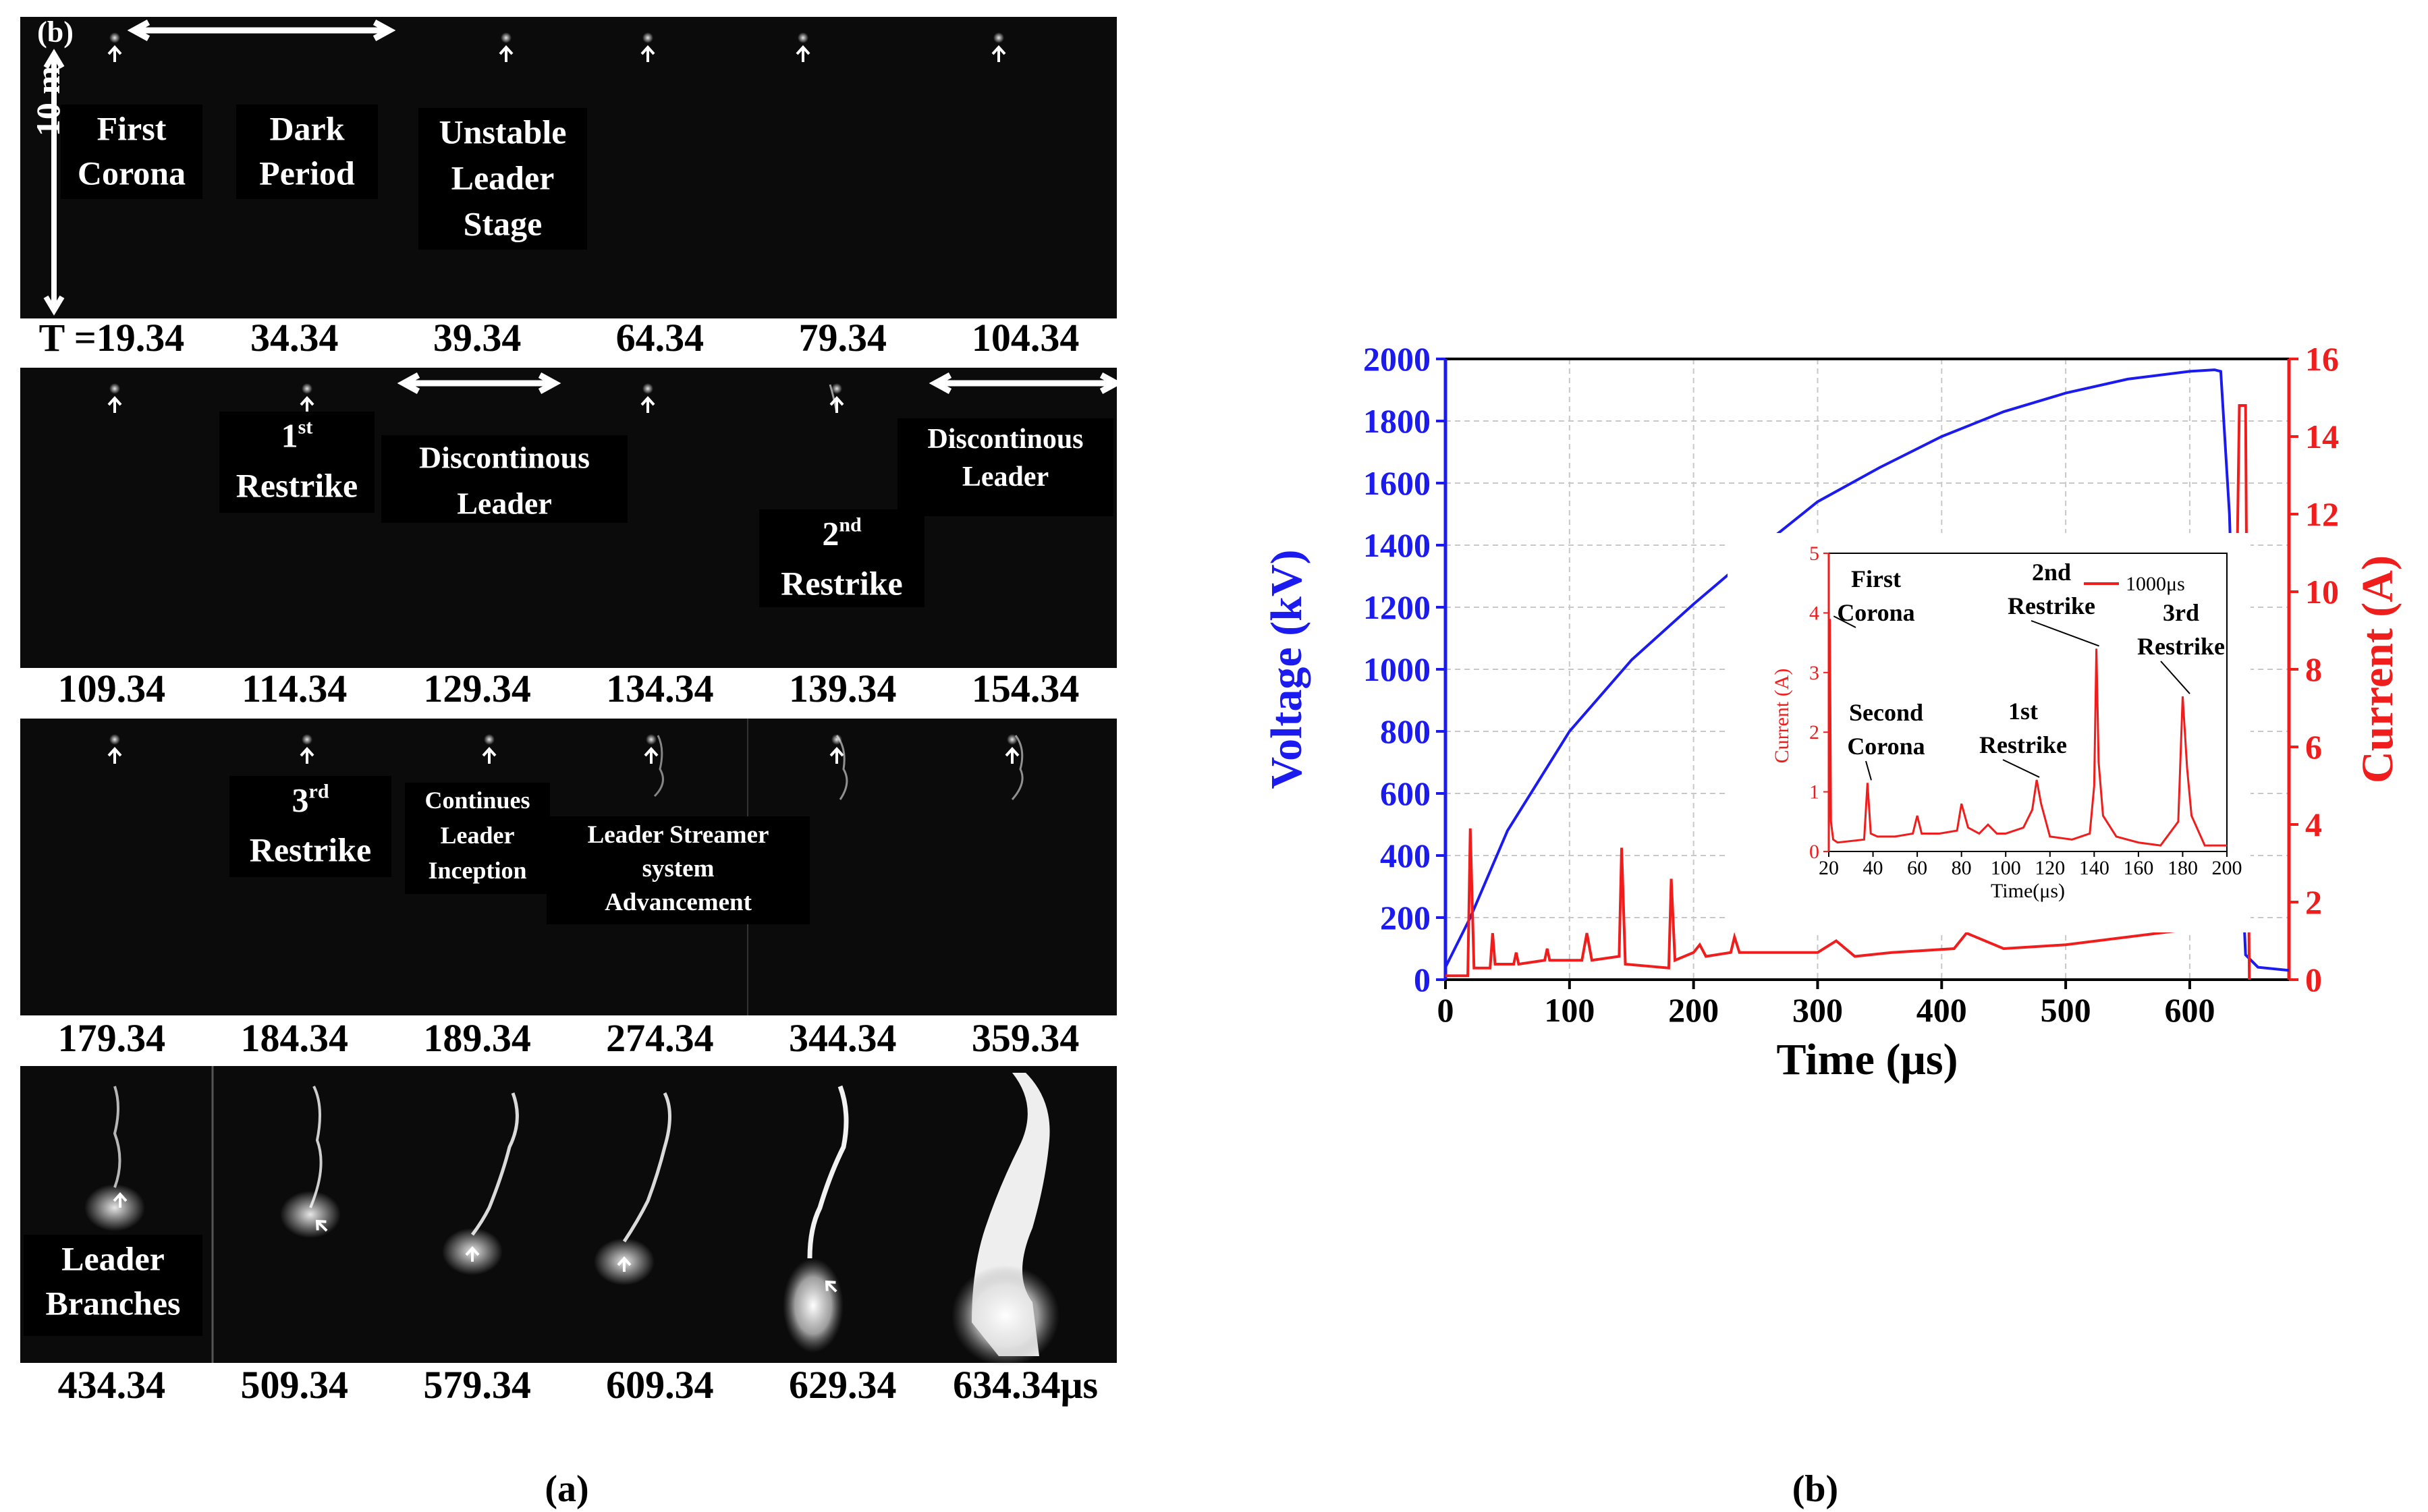 Image resolution: width=2428 pixels, height=1512 pixels. What do you see at coordinates (1962, 868) in the screenshot?
I see `inset-x-tick-label: 80` at bounding box center [1962, 868].